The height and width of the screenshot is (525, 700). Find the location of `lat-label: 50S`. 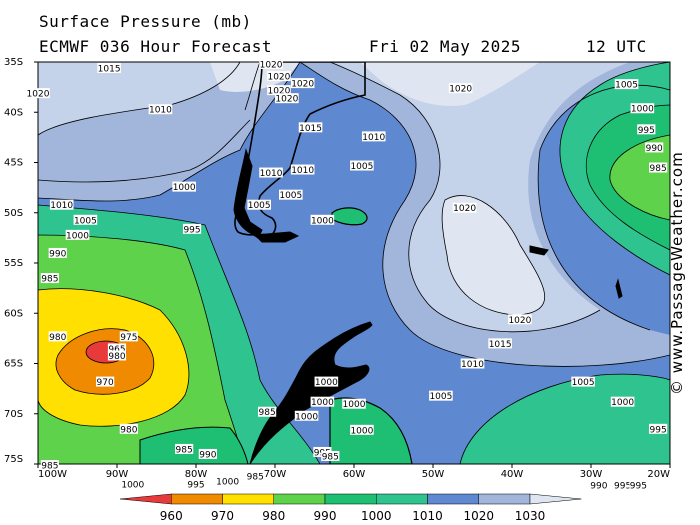

lat-label: 50S is located at coordinates (13, 213).